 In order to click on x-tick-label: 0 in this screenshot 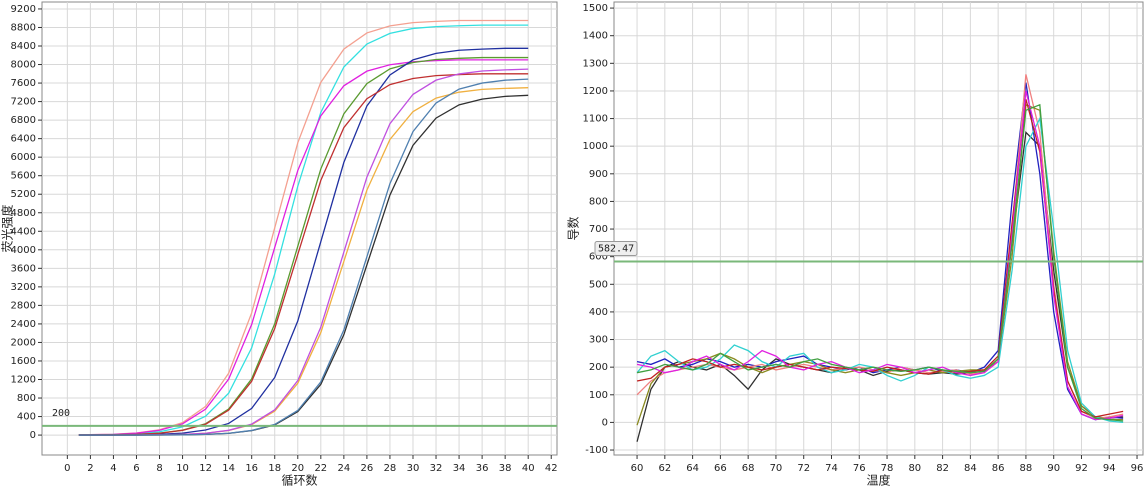, I will do `click(67, 468)`.